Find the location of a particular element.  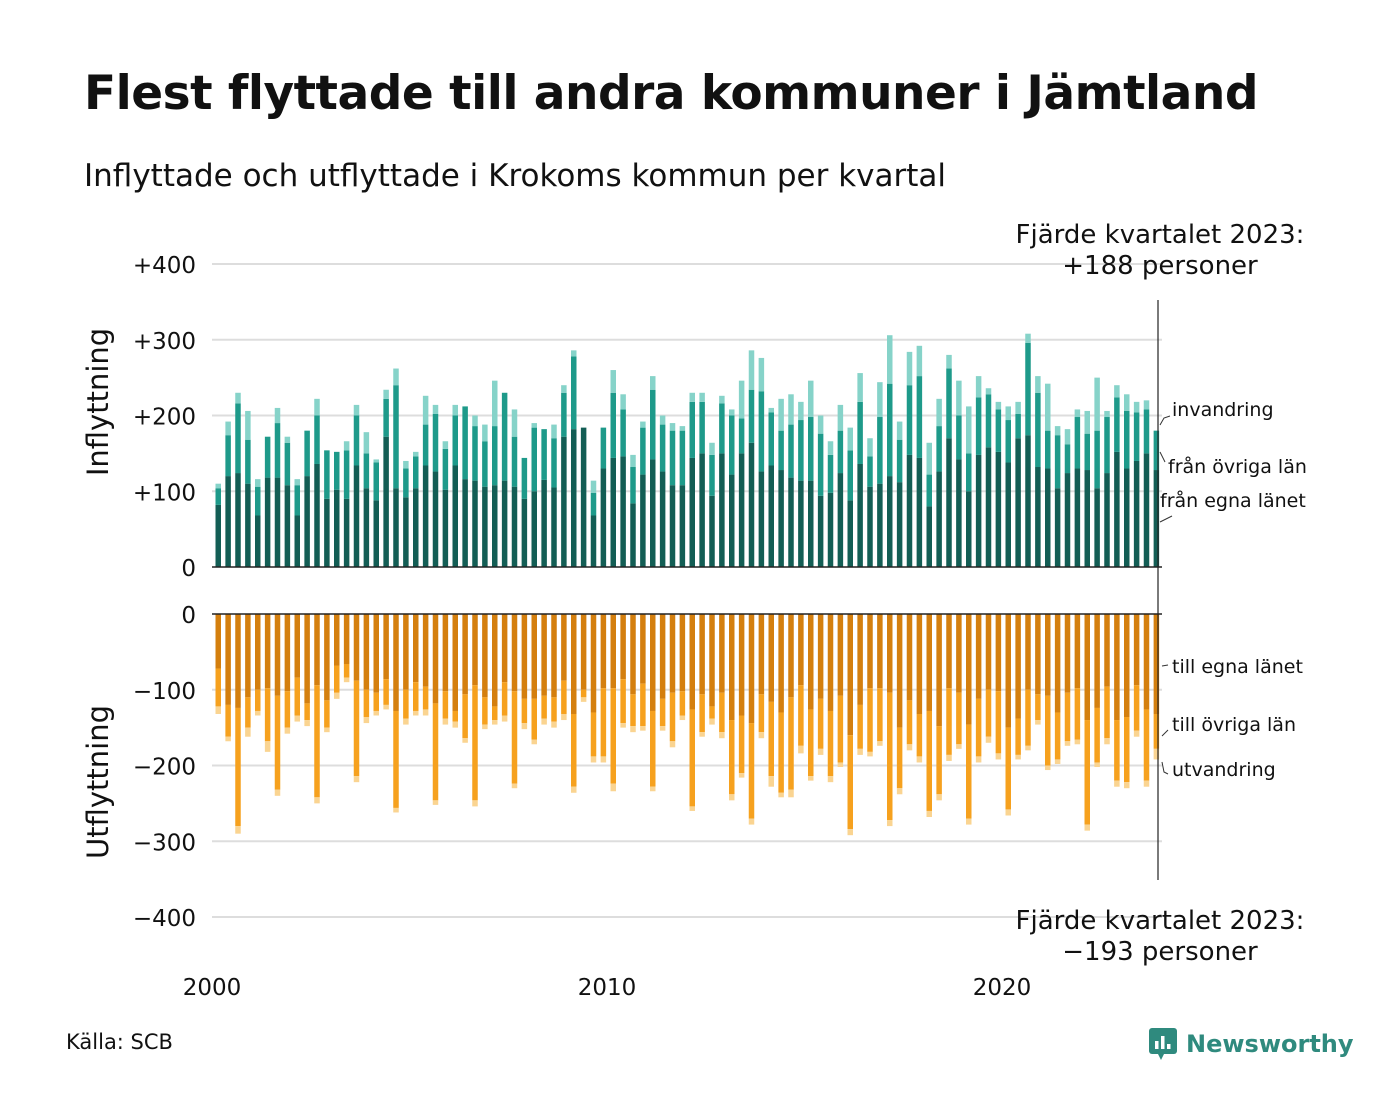

newsworthy-logo-icon is located at coordinates (1163, 1044).